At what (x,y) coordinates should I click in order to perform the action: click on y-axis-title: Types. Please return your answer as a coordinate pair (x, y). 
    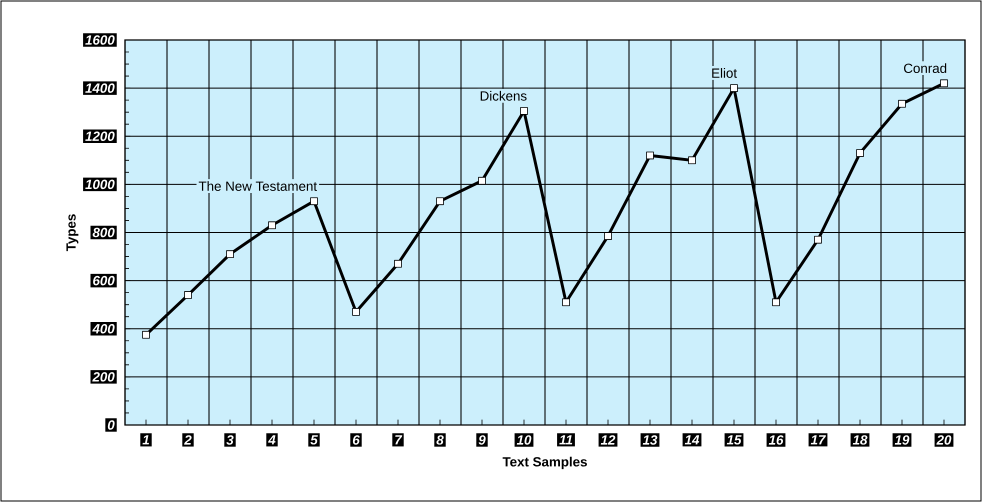
    Looking at the image, I should click on (72, 233).